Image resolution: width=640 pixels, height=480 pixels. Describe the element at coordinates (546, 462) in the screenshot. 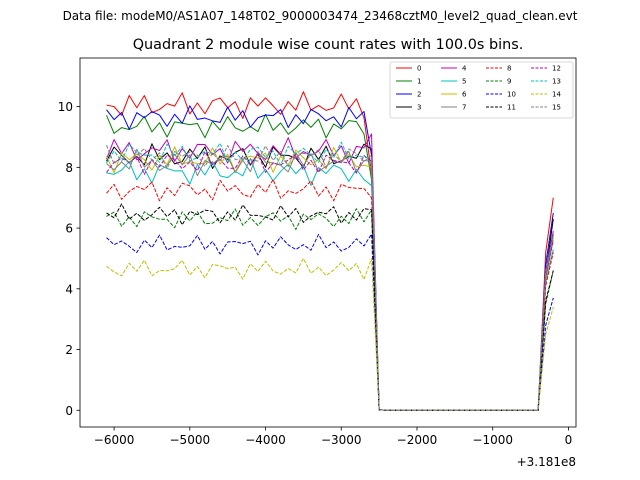

I see `x-offset-text: +3.181e8` at that location.